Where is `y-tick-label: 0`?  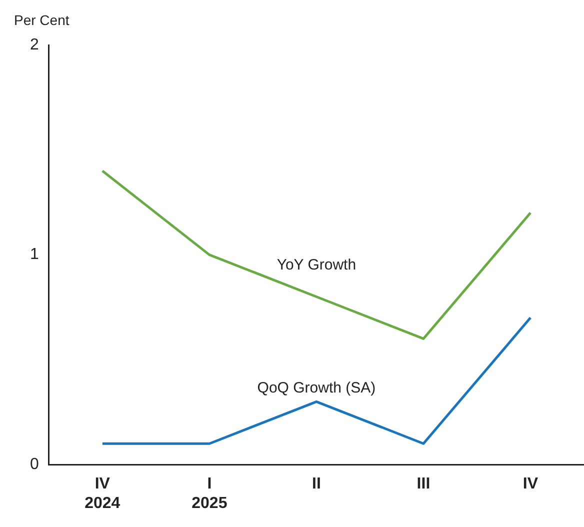 y-tick-label: 0 is located at coordinates (34, 465).